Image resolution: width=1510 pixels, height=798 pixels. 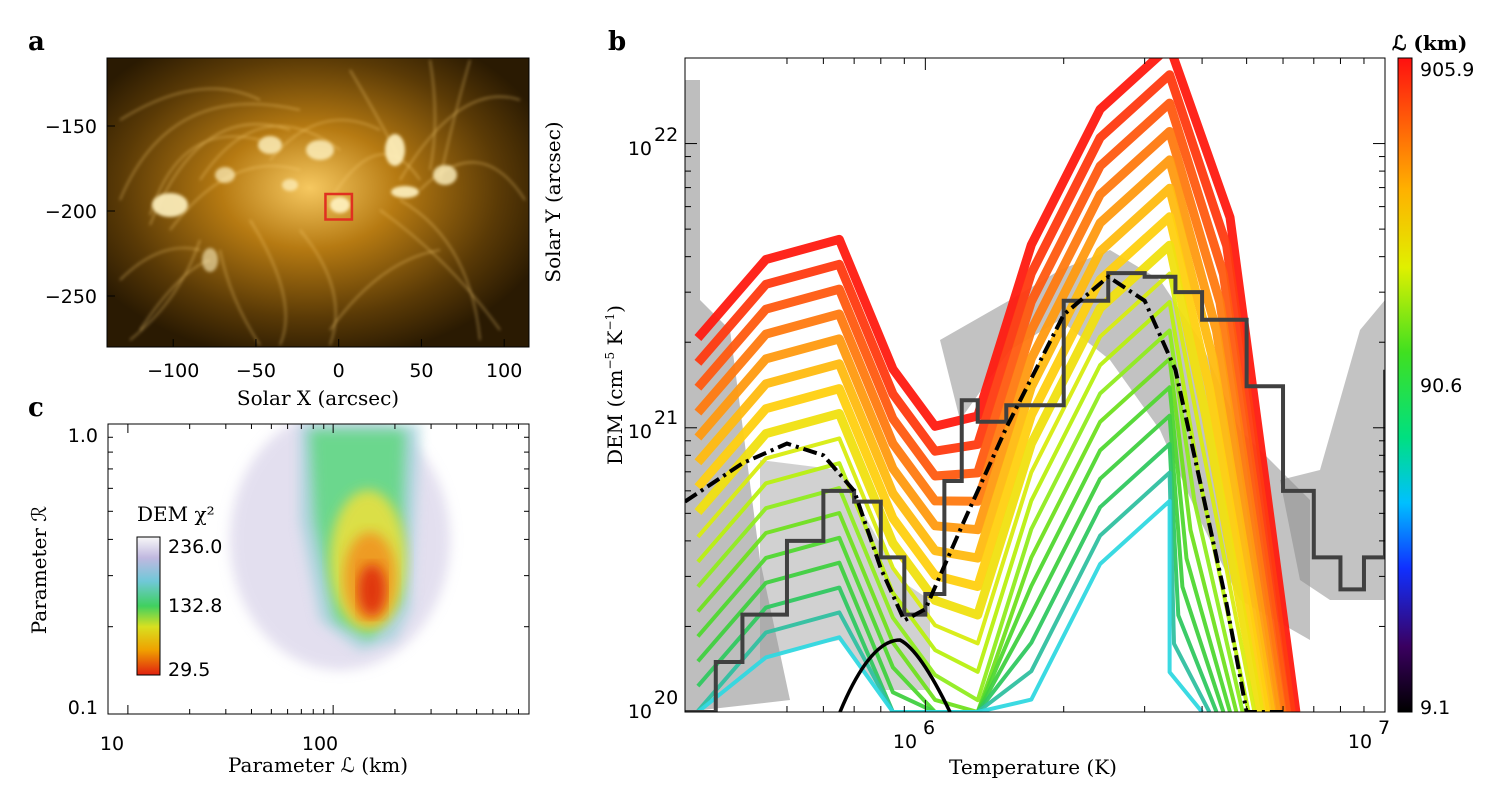 What do you see at coordinates (1435, 708) in the screenshot?
I see `colorbar-min: 9.1` at bounding box center [1435, 708].